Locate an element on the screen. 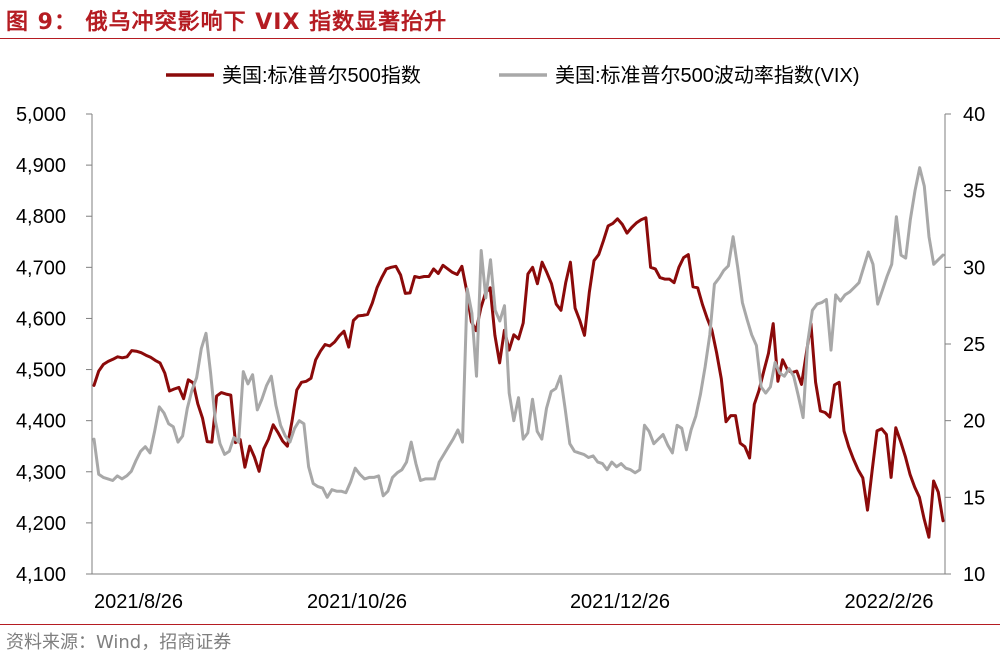 Image resolution: width=1000 pixels, height=654 pixels. left-tick-label: 5,000 is located at coordinates (41, 115).